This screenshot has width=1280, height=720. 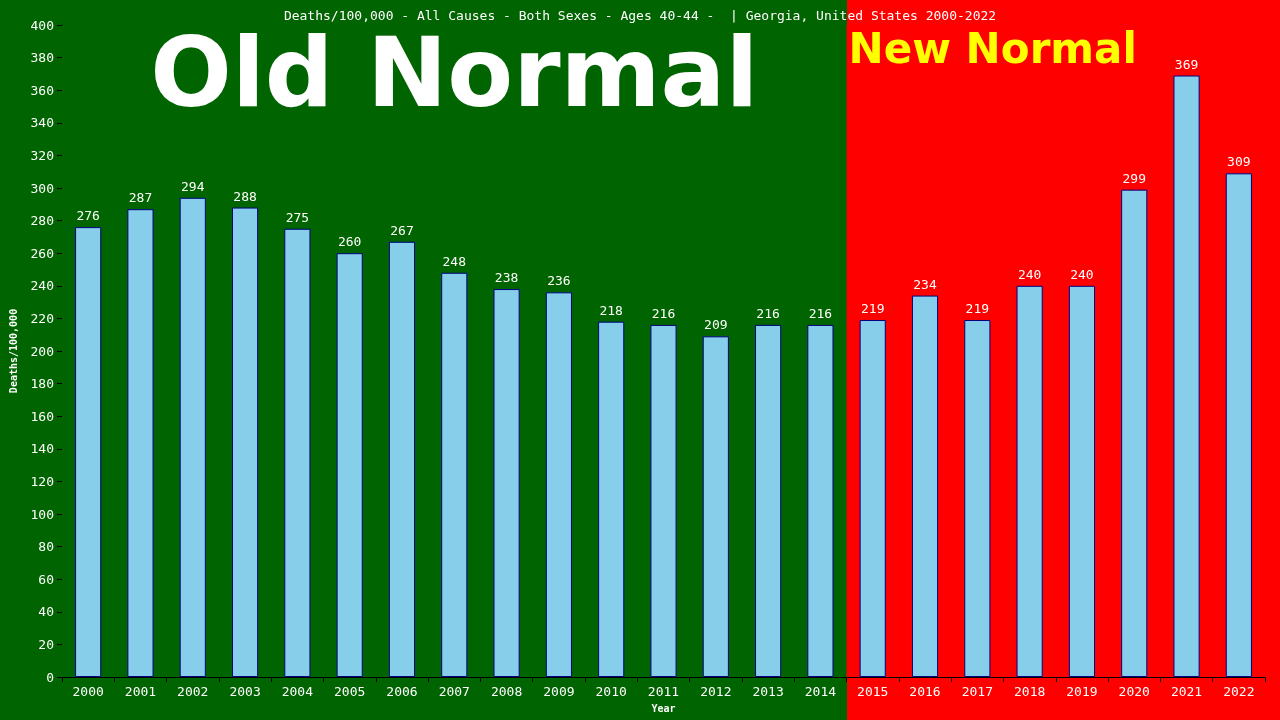 What do you see at coordinates (46, 579) in the screenshot?
I see `y-tick-label: 60` at bounding box center [46, 579].